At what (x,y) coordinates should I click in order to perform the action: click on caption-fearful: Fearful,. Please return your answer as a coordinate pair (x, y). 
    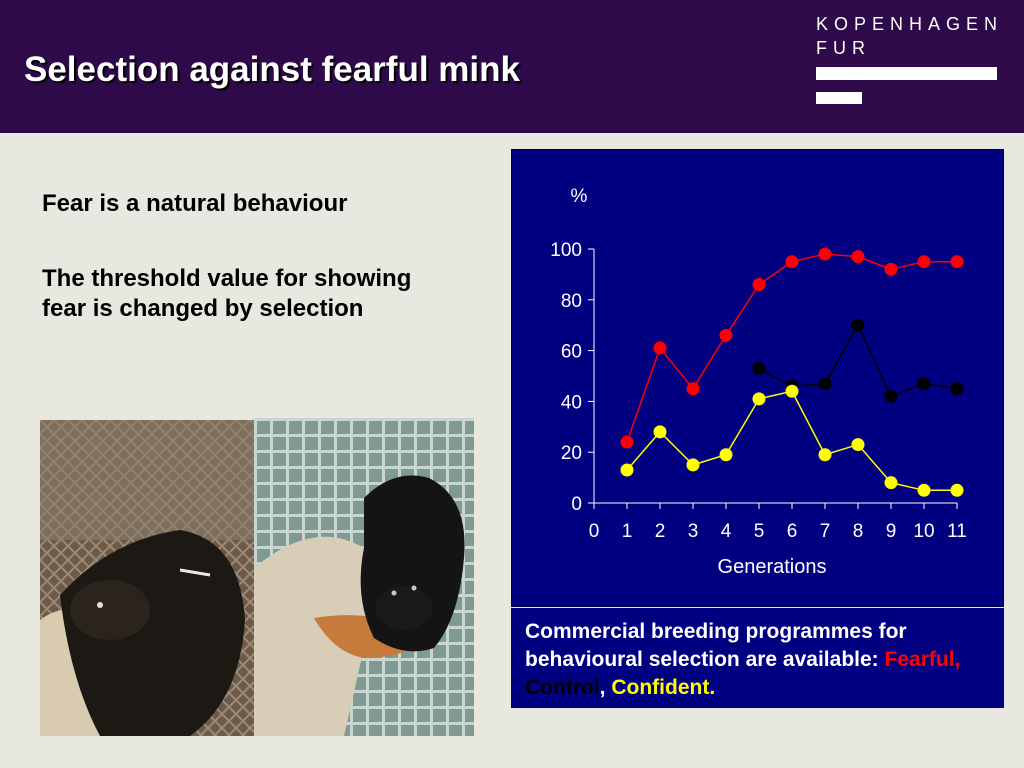
    Looking at the image, I should click on (922, 659).